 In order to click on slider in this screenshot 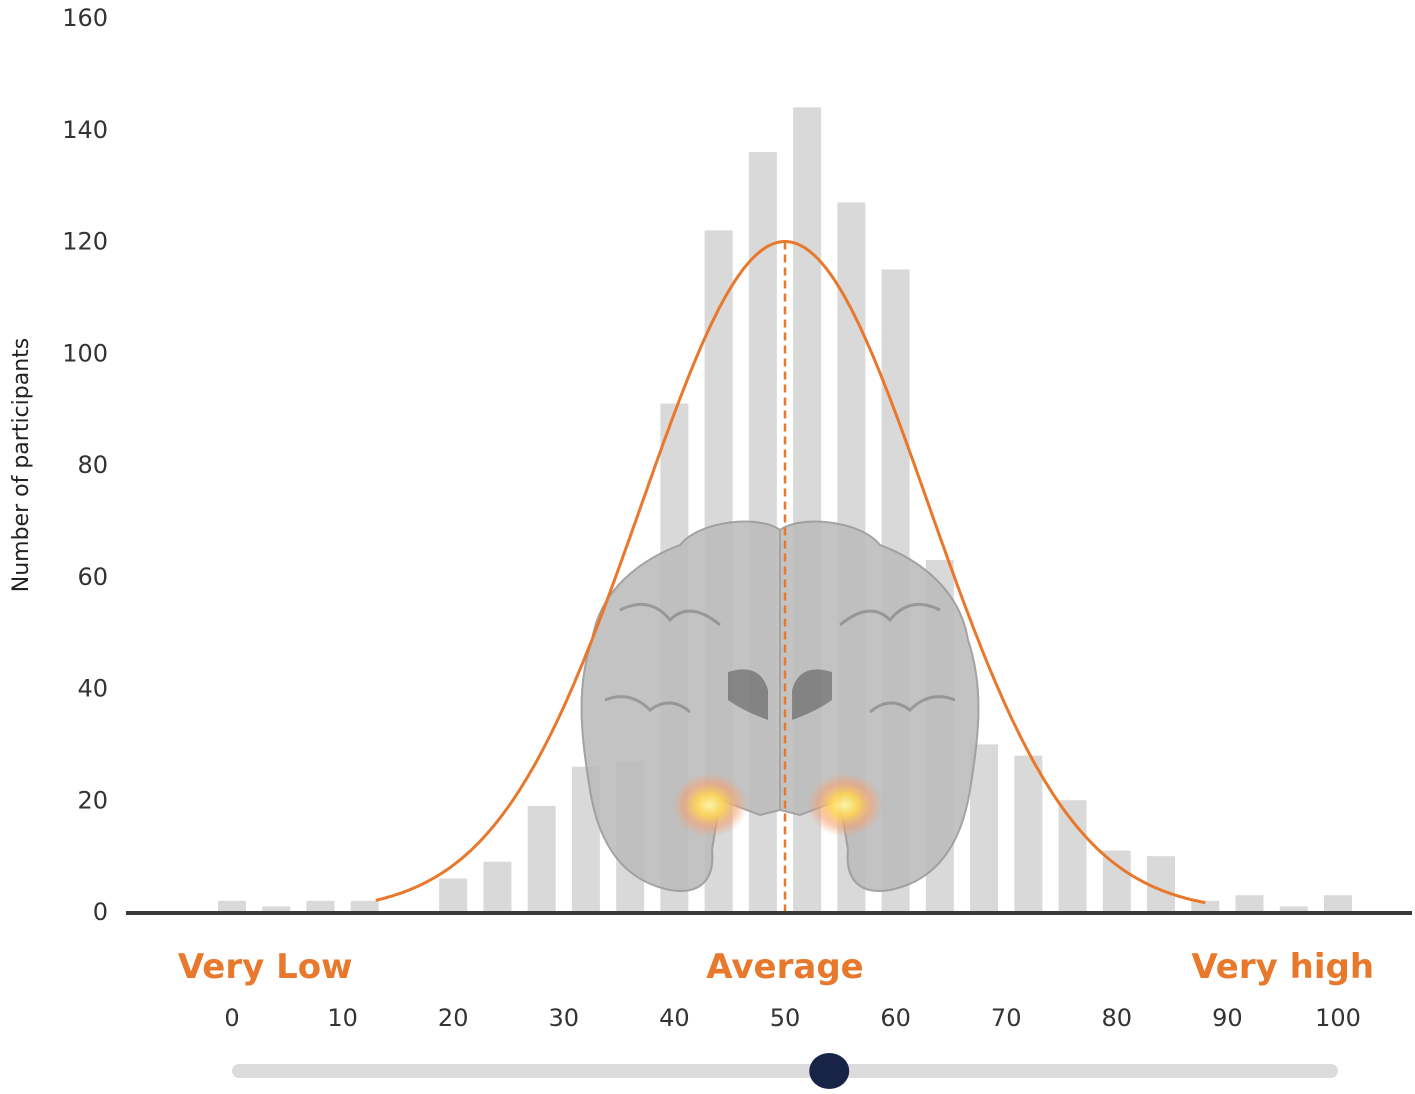, I will do `click(785, 1071)`.